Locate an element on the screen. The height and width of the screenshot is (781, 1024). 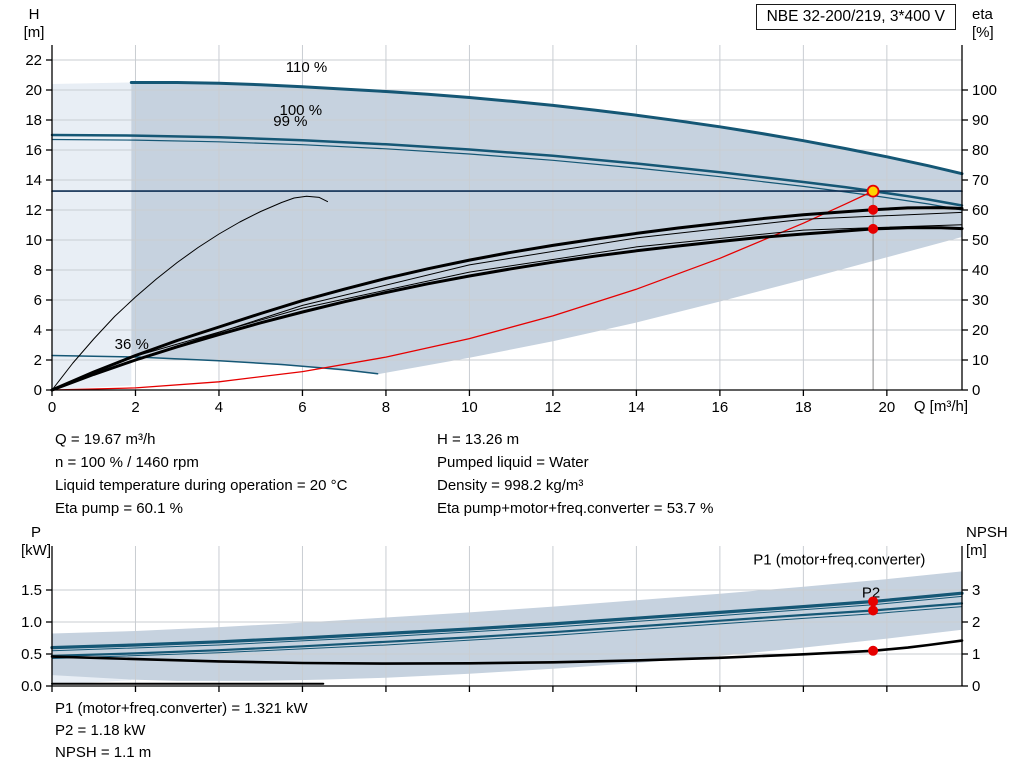
y-left-tick-label: 4 is located at coordinates (38, 330).